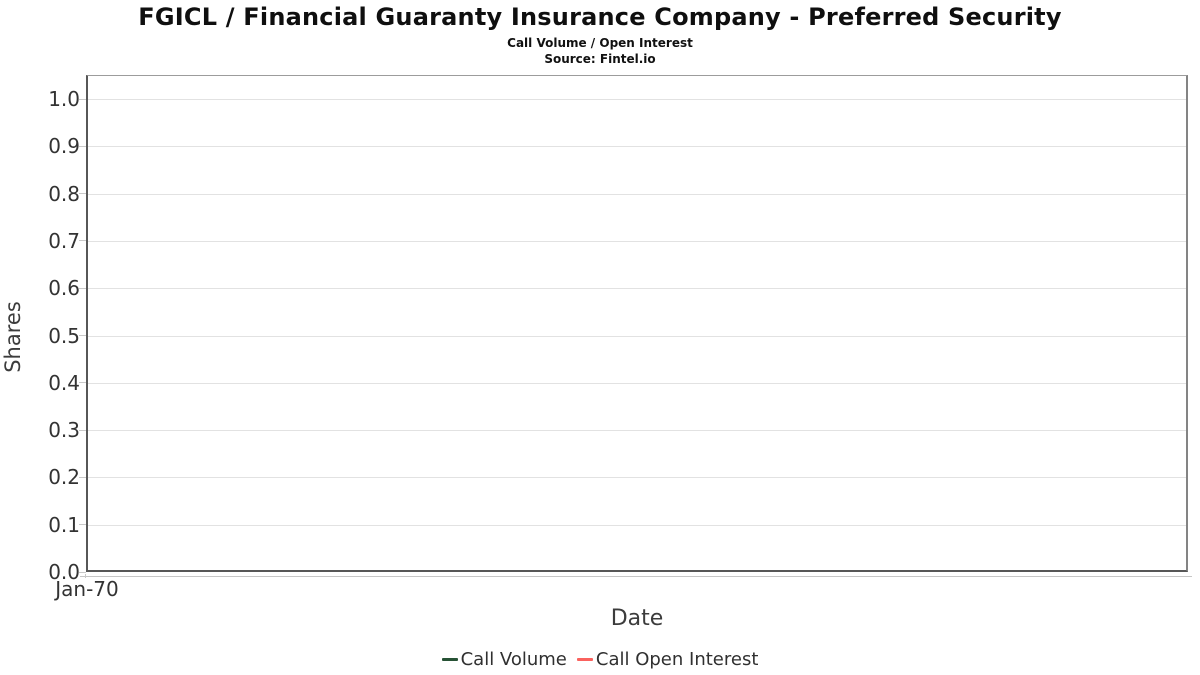  What do you see at coordinates (87, 589) in the screenshot?
I see `x-axis-tick-label: Jan-70` at bounding box center [87, 589].